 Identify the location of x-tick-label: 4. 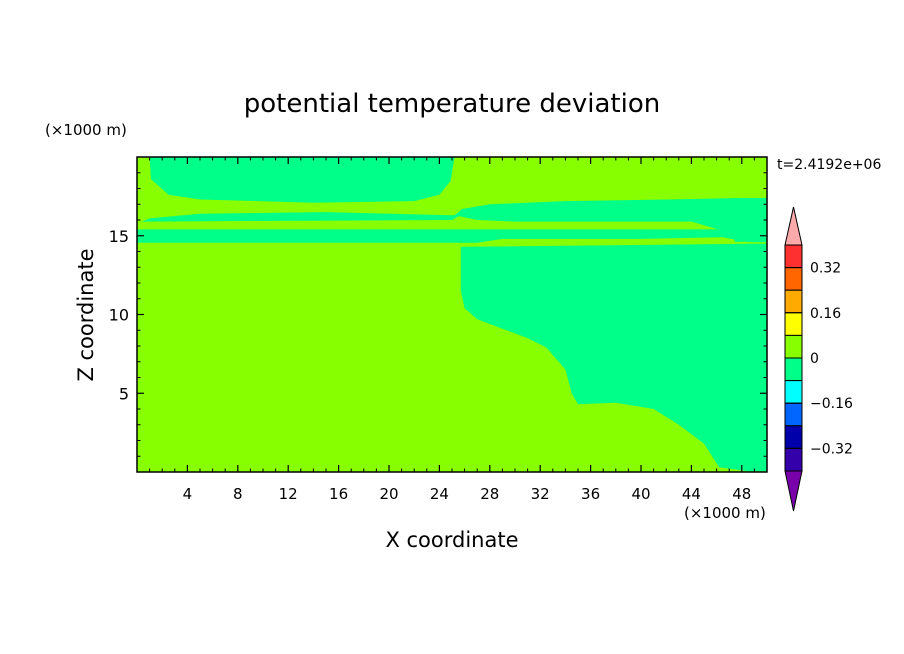
(188, 494).